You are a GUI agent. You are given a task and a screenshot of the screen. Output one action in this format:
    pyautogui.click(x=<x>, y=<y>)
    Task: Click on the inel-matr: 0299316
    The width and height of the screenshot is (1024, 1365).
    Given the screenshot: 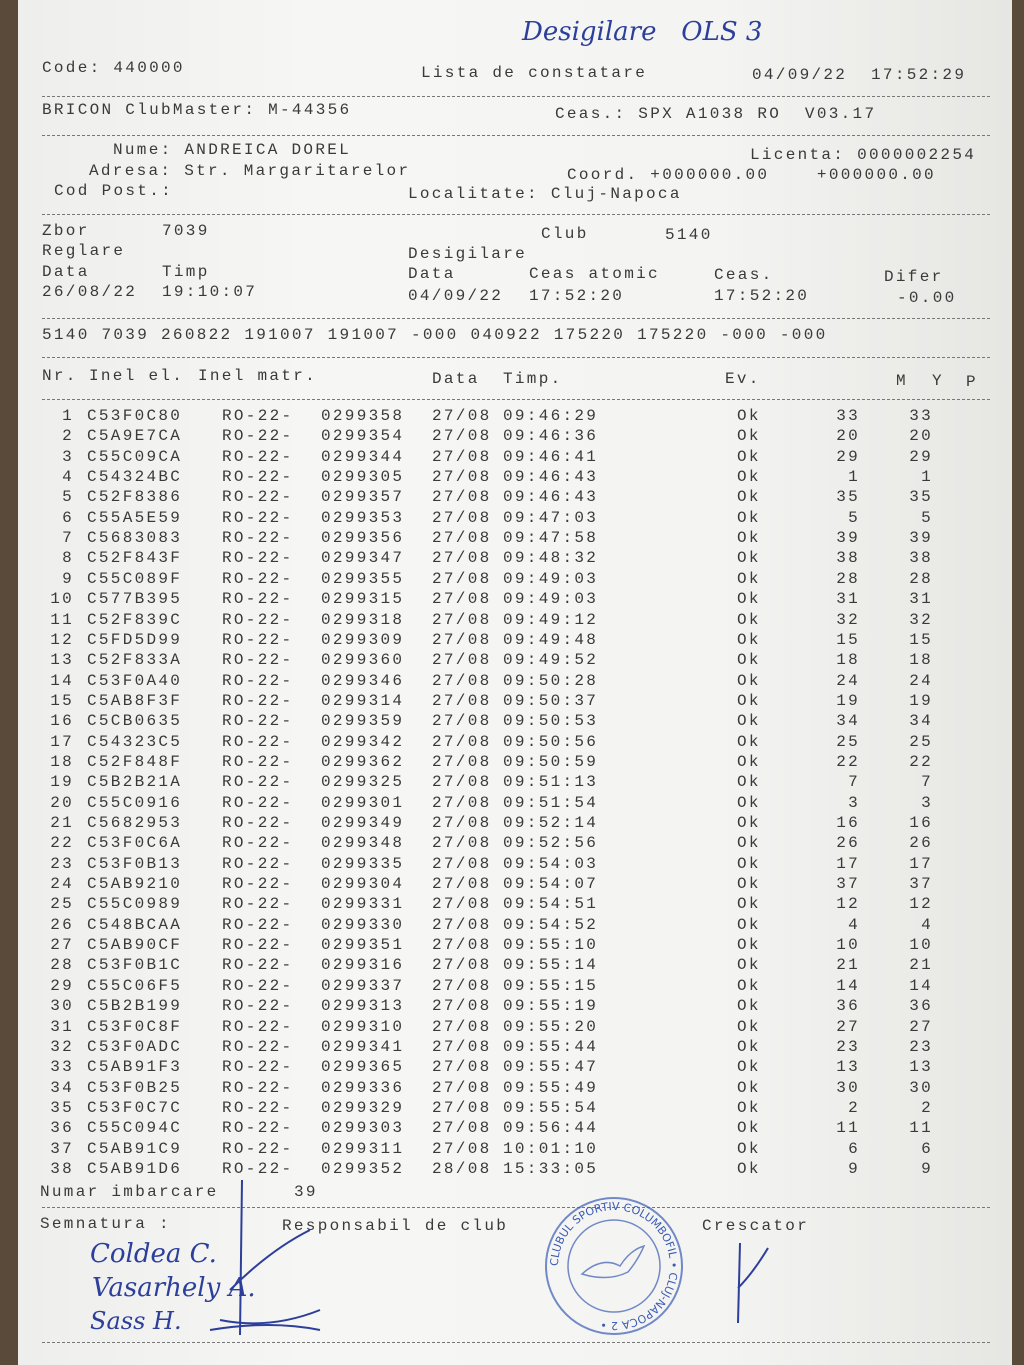 What is the action you would take?
    pyautogui.click(x=363, y=965)
    